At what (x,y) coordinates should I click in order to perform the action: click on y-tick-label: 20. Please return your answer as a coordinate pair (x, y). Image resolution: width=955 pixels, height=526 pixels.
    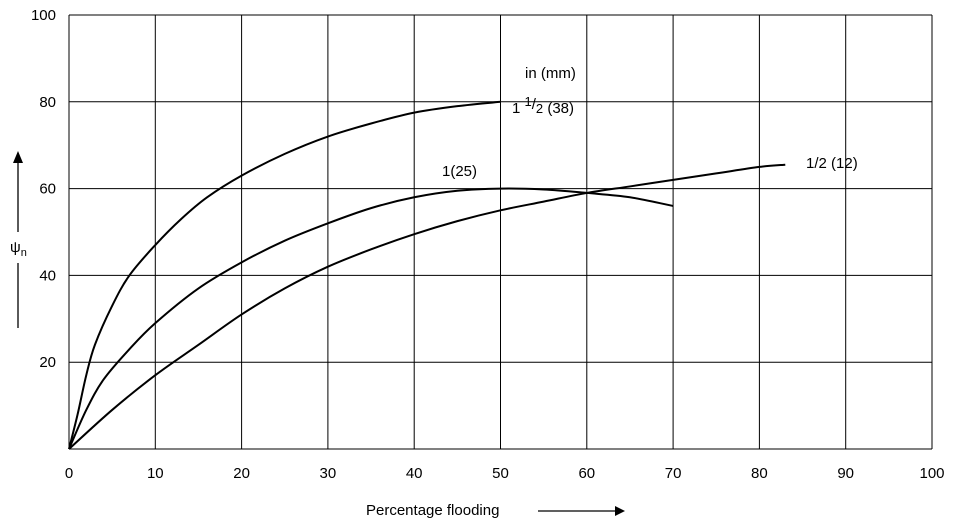
    Looking at the image, I should click on (47, 362).